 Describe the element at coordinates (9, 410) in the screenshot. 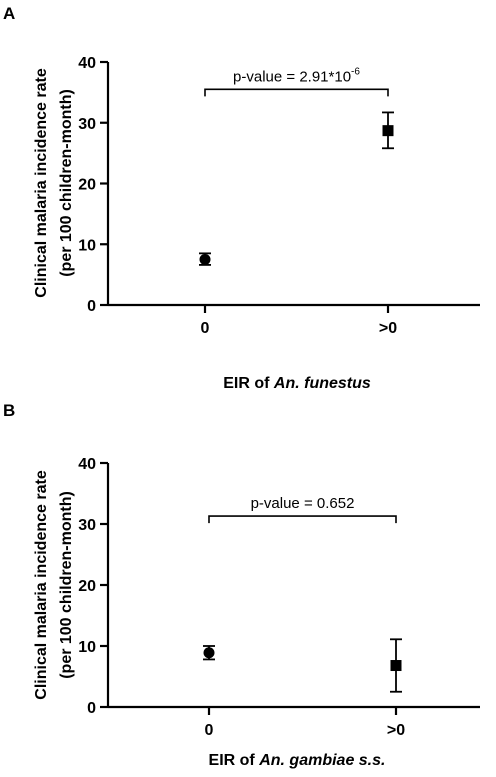

I see `panel-label-b: B` at that location.